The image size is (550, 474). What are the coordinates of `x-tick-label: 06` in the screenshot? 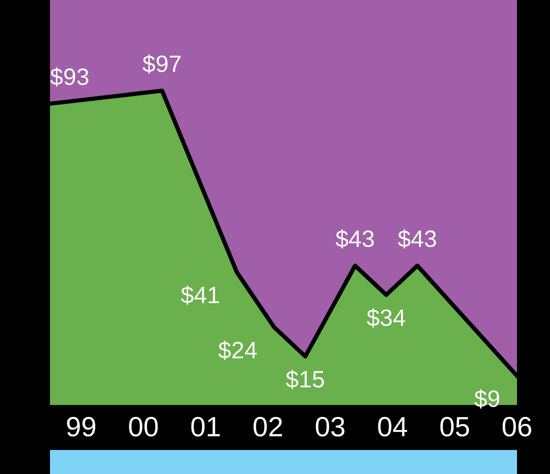 It's located at (517, 426).